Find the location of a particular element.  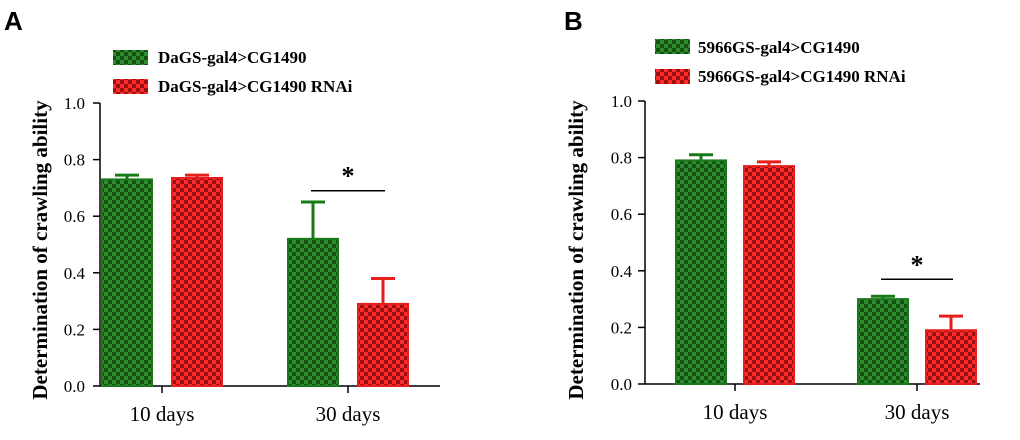

y-tick-label-b-1: 0.2 is located at coordinates (621, 327).